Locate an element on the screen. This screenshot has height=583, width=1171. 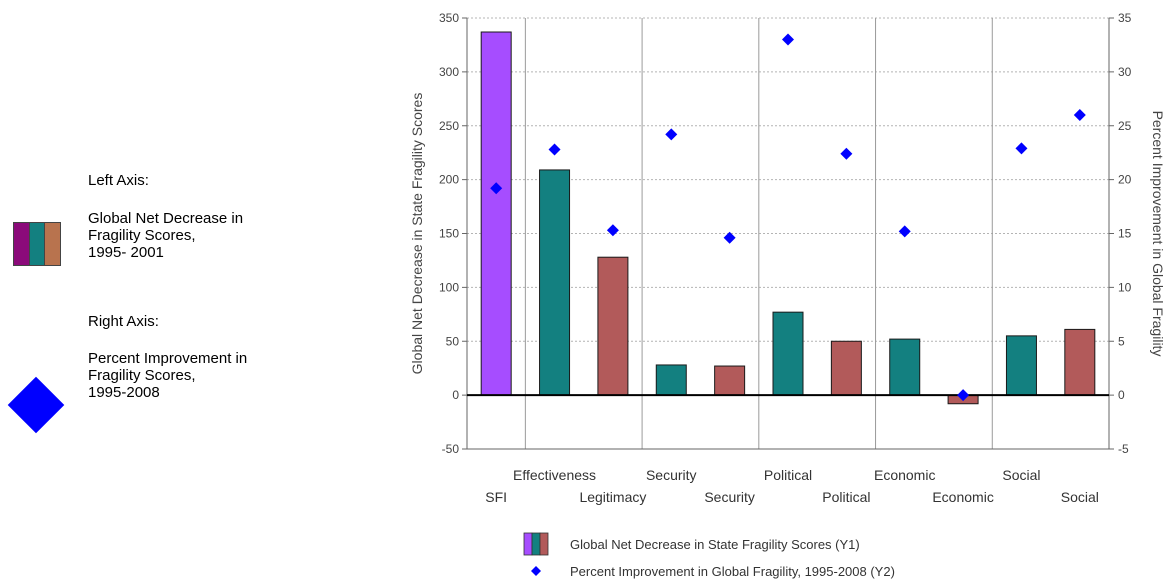
right-tick-label: 10 is located at coordinates (1125, 287).